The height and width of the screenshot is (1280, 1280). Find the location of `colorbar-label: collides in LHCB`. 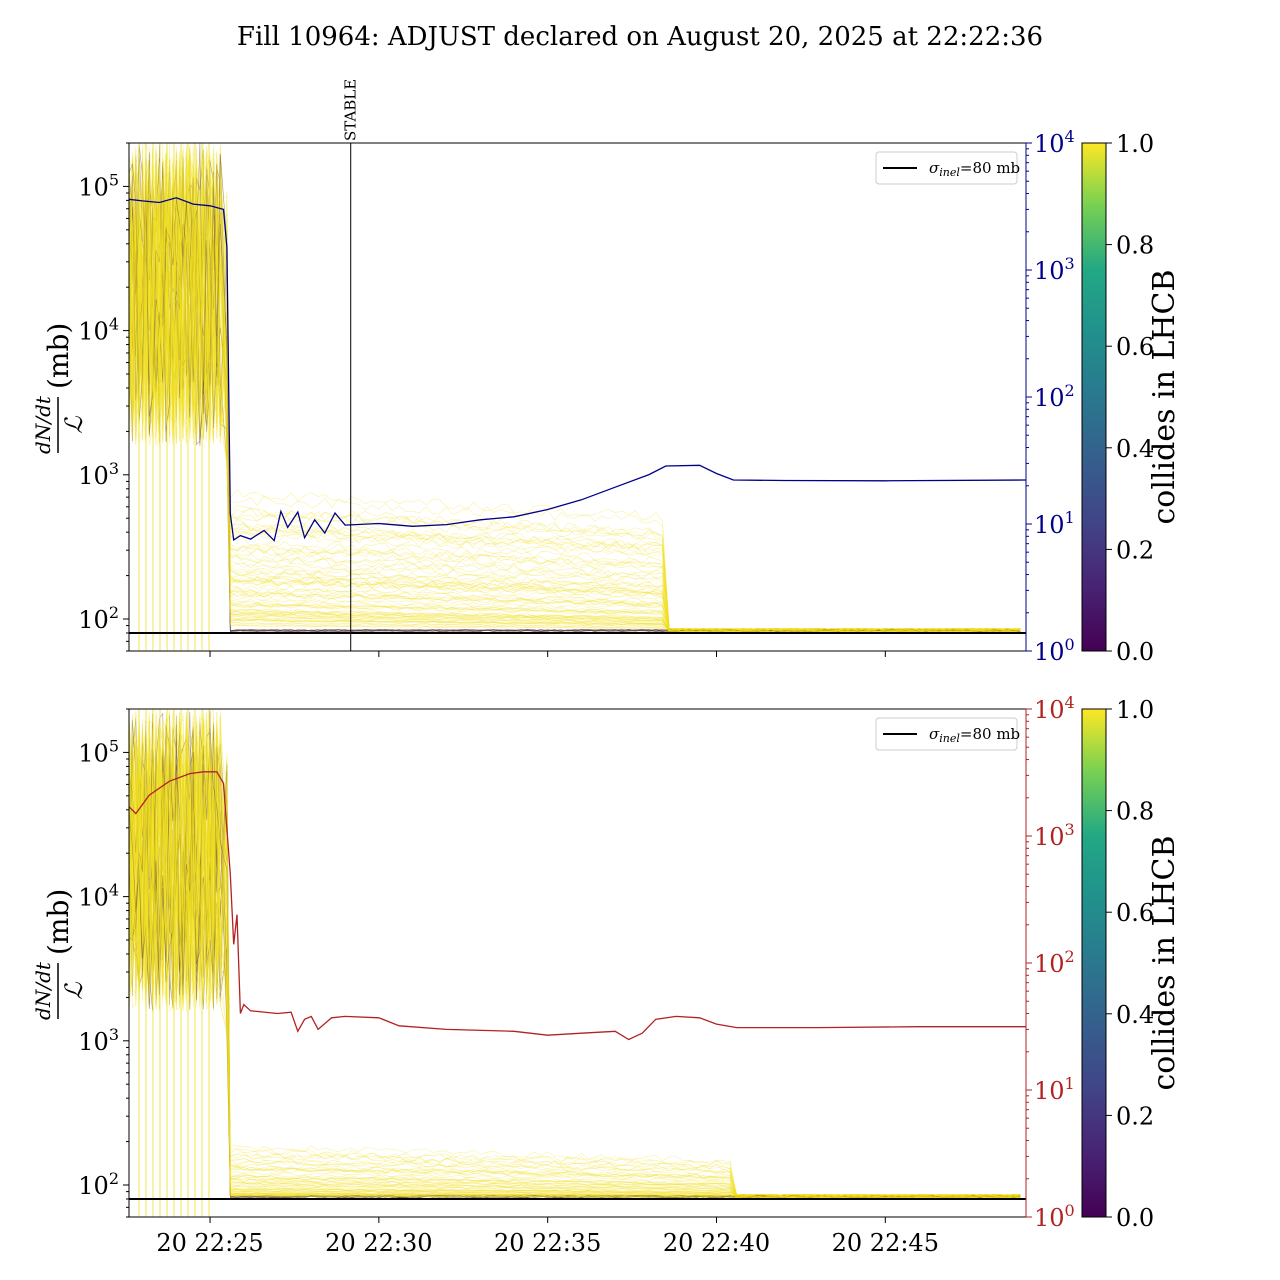

colorbar-label: collides in LHCB is located at coordinates (1164, 962).